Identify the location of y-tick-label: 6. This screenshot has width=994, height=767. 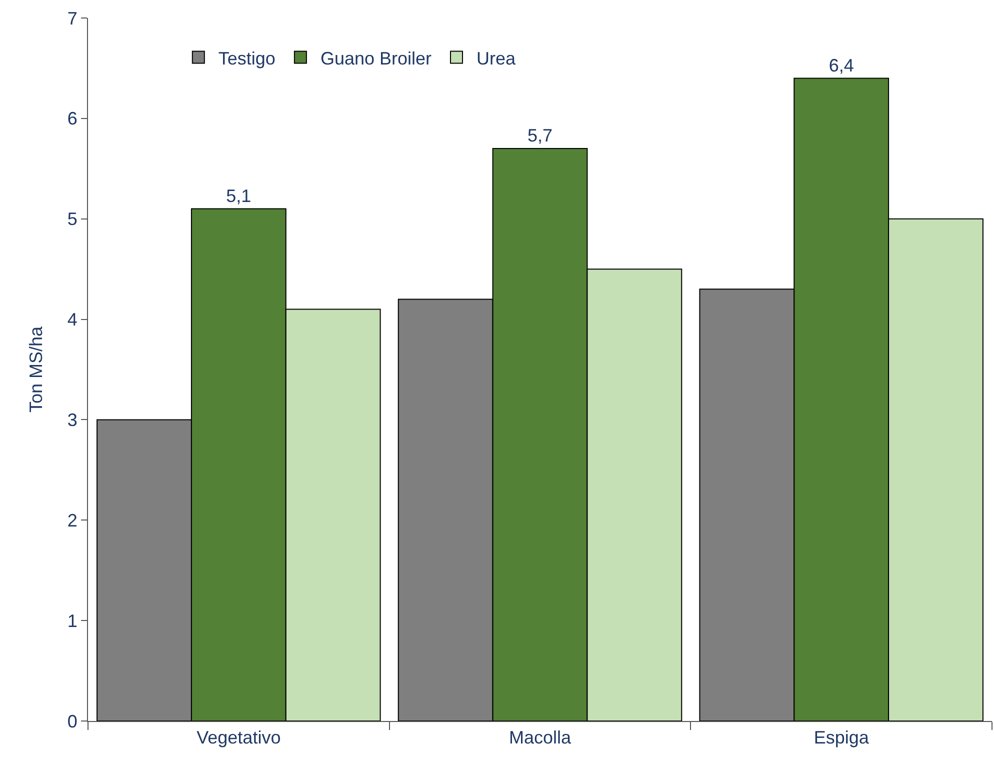
(72, 118).